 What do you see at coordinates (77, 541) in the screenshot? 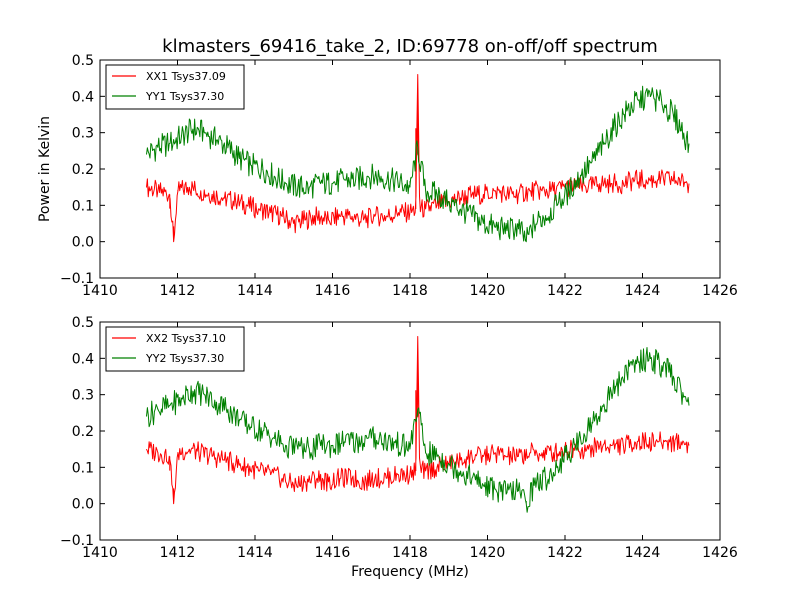
I see `bottom-y-tick-label: −0.1` at bounding box center [77, 541].